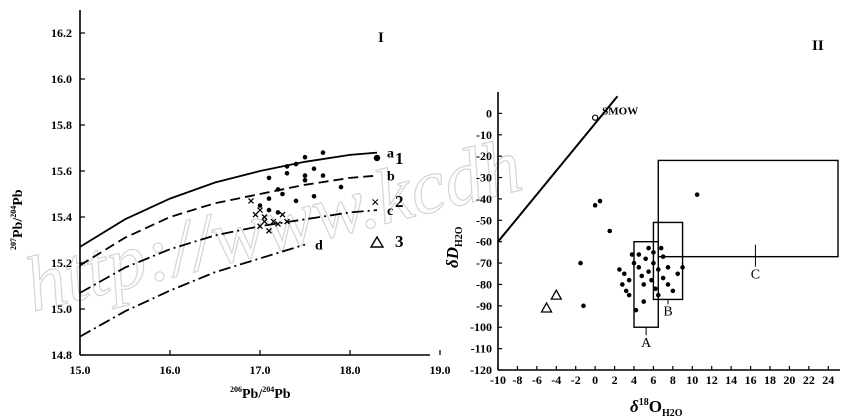 This screenshot has height=419, width=849. What do you see at coordinates (620, 252) in the screenshot?
I see `panel-ii-points` at bounding box center [620, 252].